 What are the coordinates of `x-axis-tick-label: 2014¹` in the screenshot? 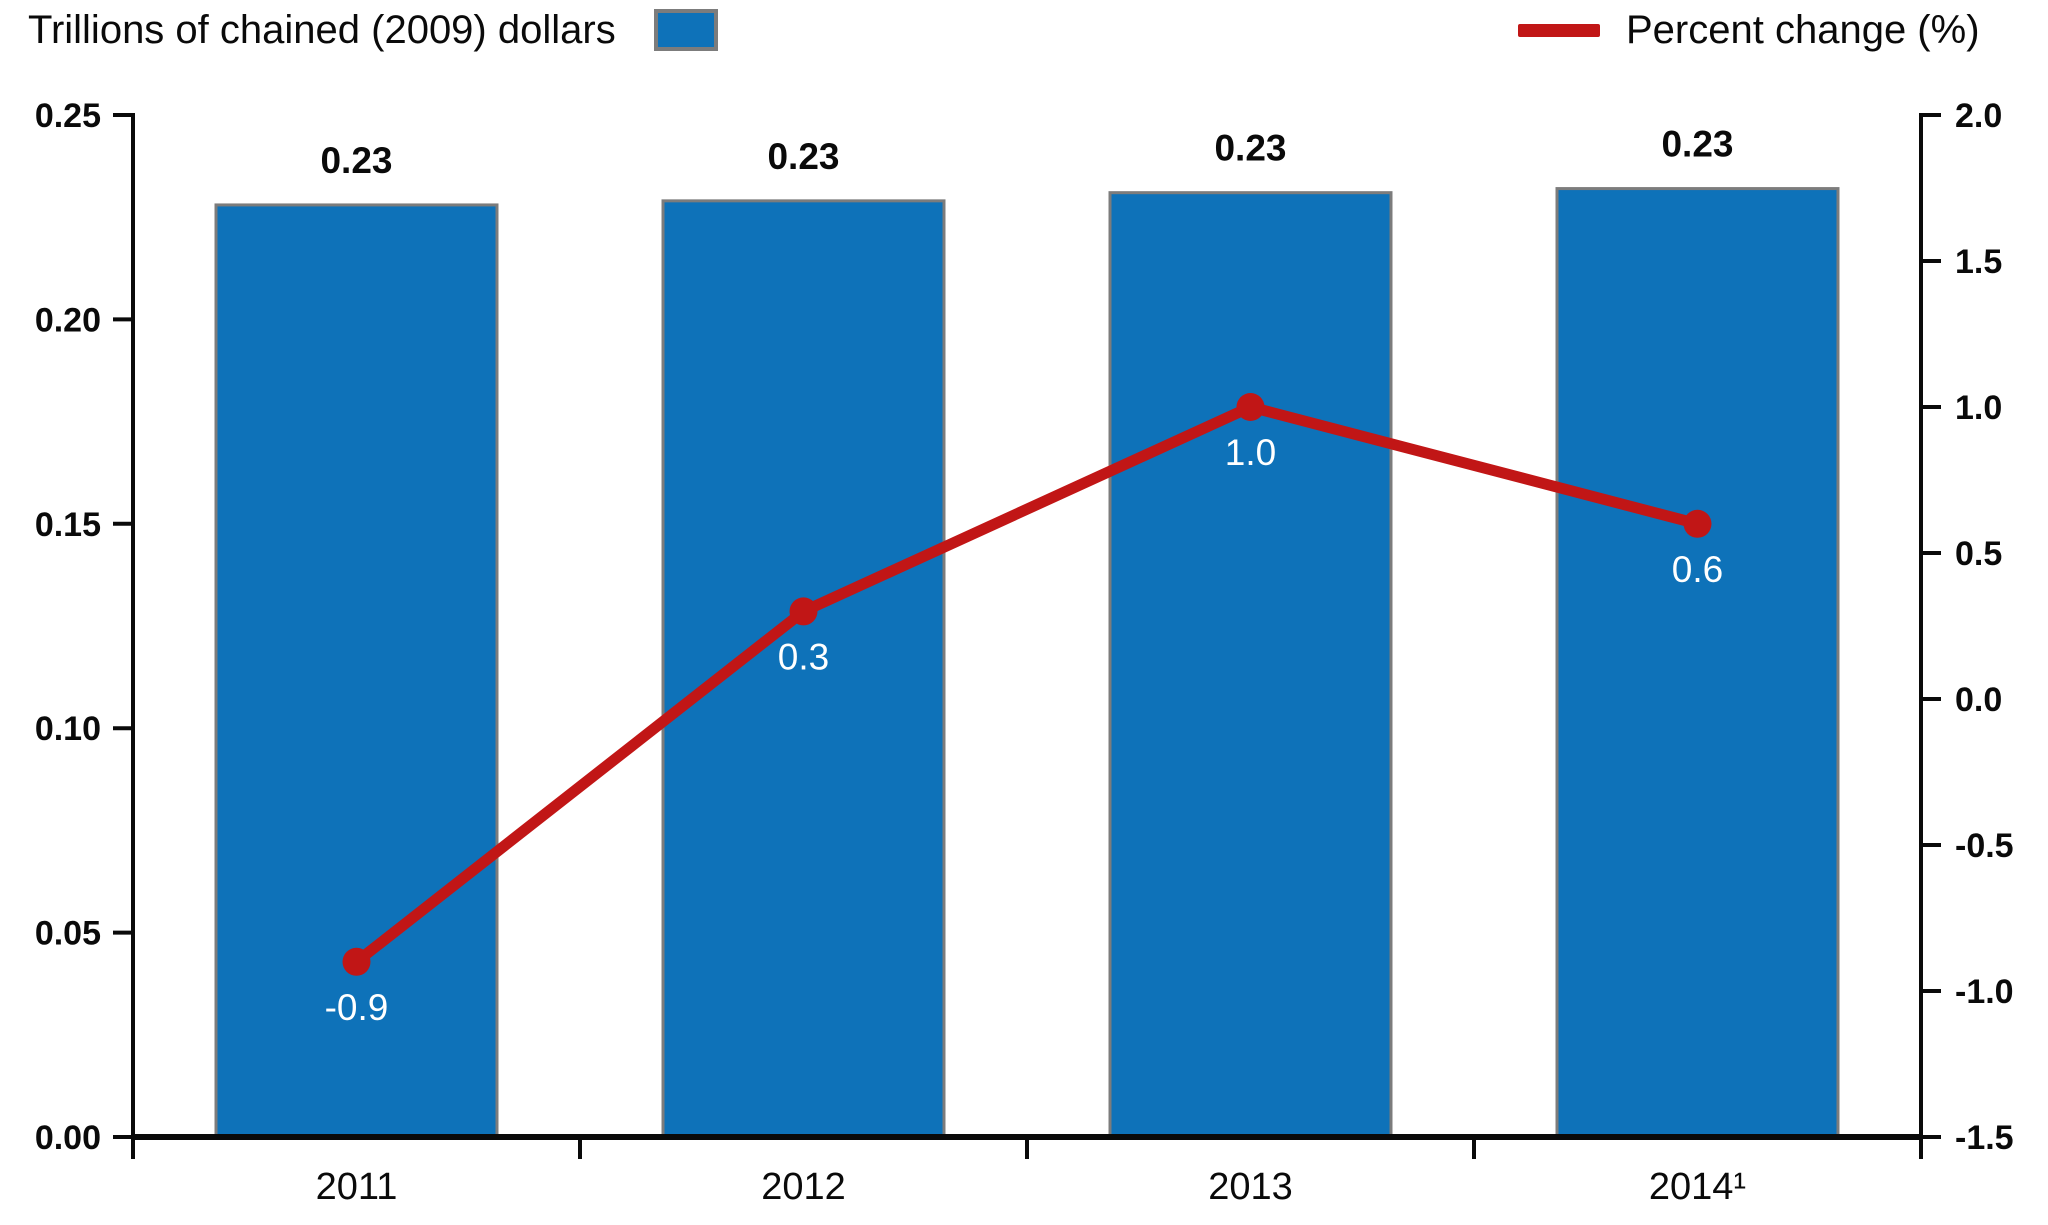 It's located at (1697, 1187).